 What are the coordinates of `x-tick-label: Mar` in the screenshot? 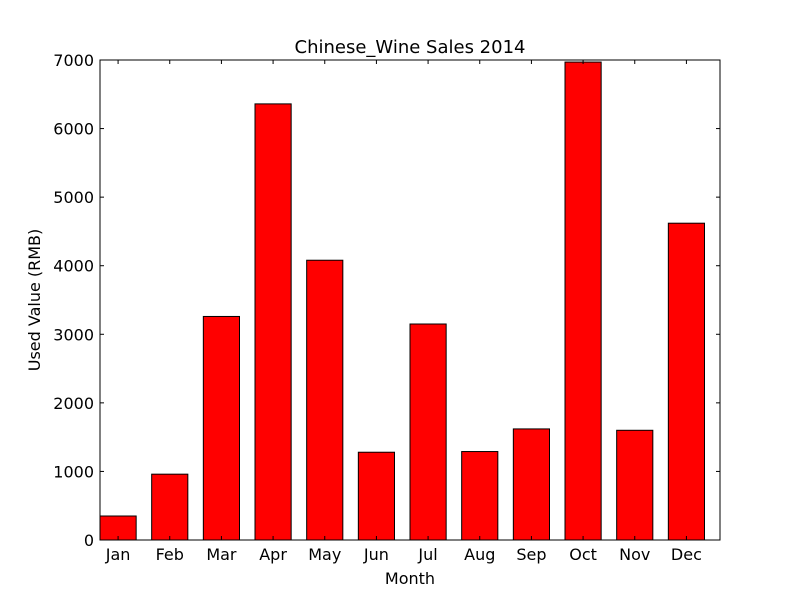 It's located at (221, 554).